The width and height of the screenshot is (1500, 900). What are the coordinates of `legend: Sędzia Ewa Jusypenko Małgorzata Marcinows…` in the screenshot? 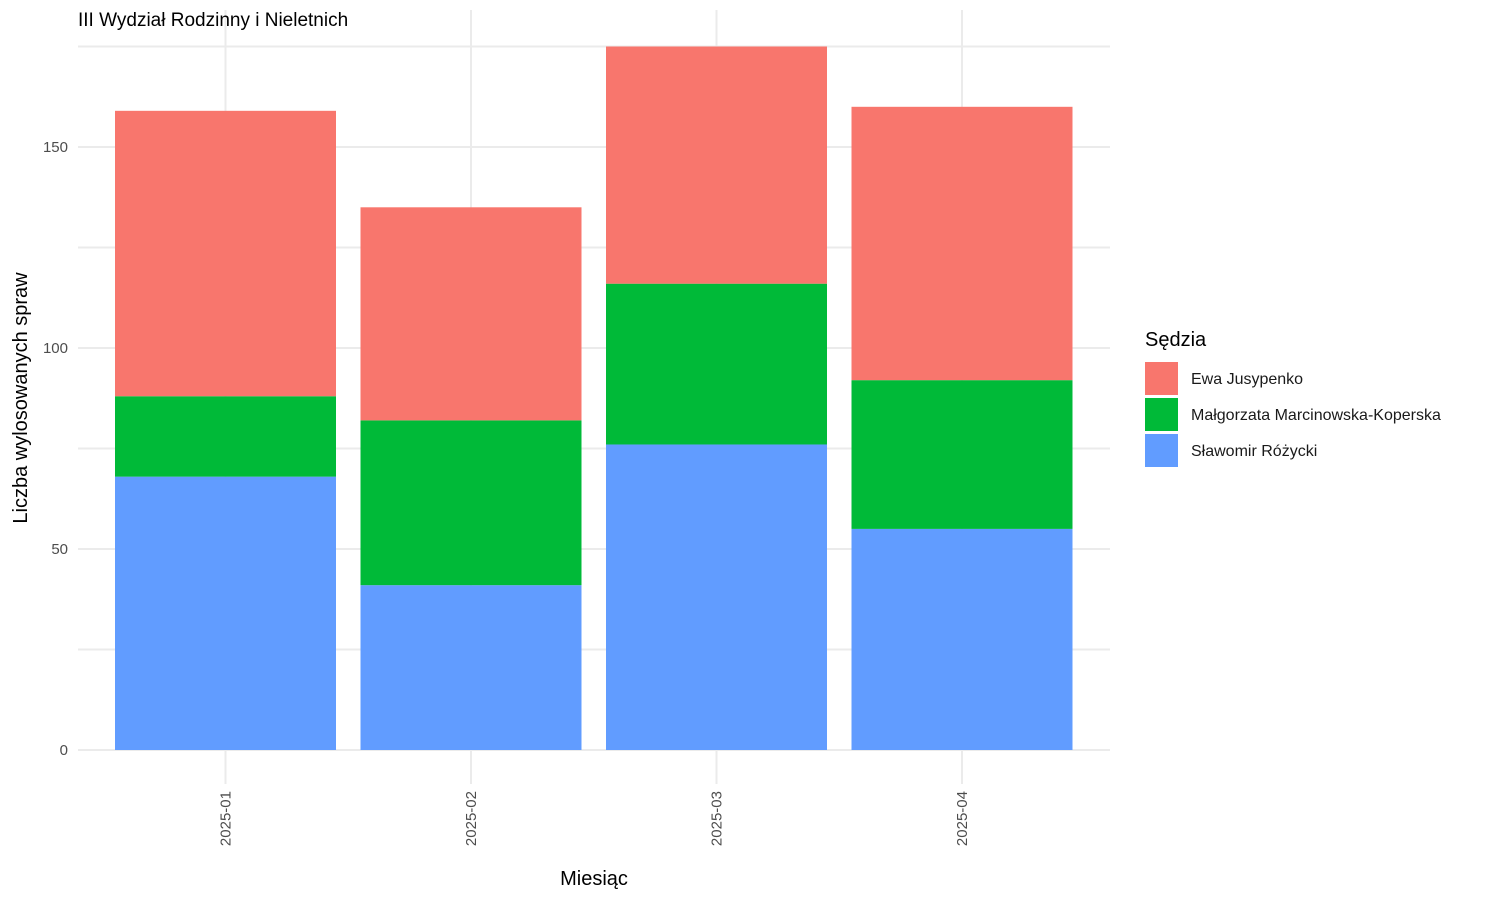 It's located at (1293, 398).